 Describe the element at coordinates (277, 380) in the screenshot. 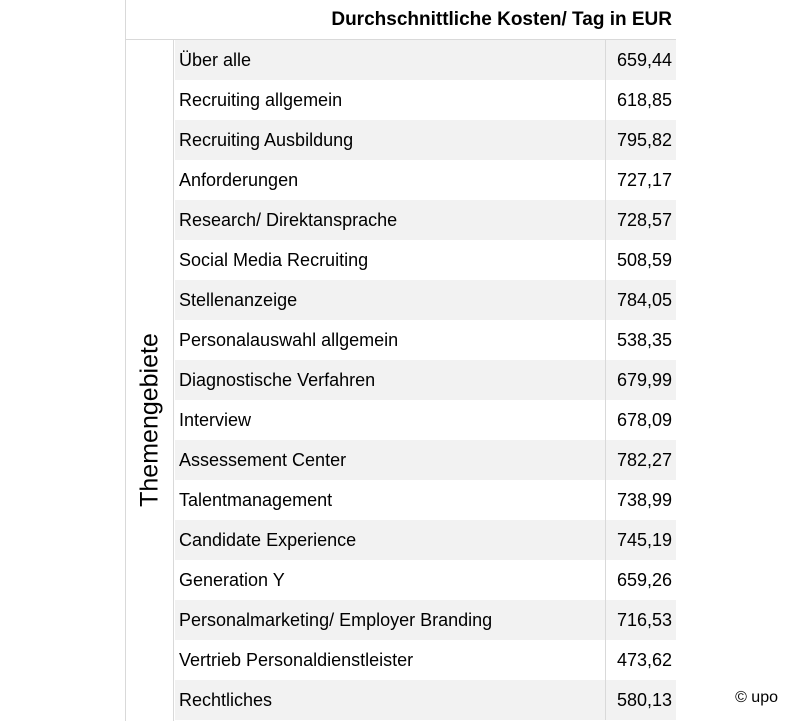

I see `row-label: Diagnostische Verfahren` at that location.